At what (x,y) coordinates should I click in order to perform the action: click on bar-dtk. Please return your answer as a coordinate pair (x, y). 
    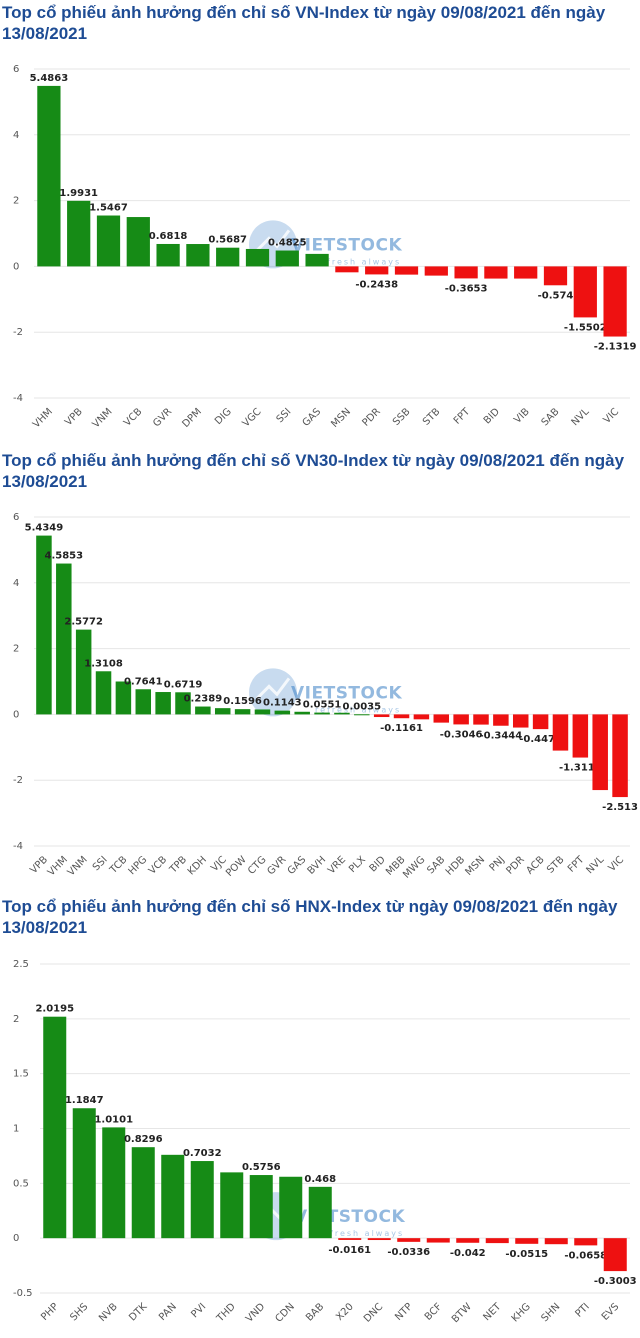
    Looking at the image, I should click on (143, 1193).